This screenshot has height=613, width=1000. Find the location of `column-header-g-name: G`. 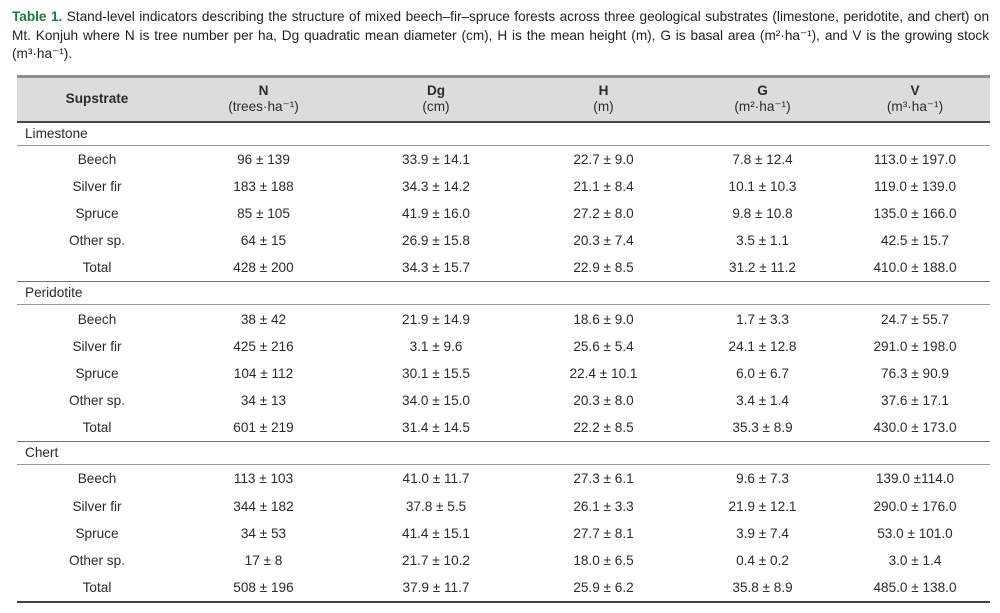

column-header-g-name: G is located at coordinates (762, 90).